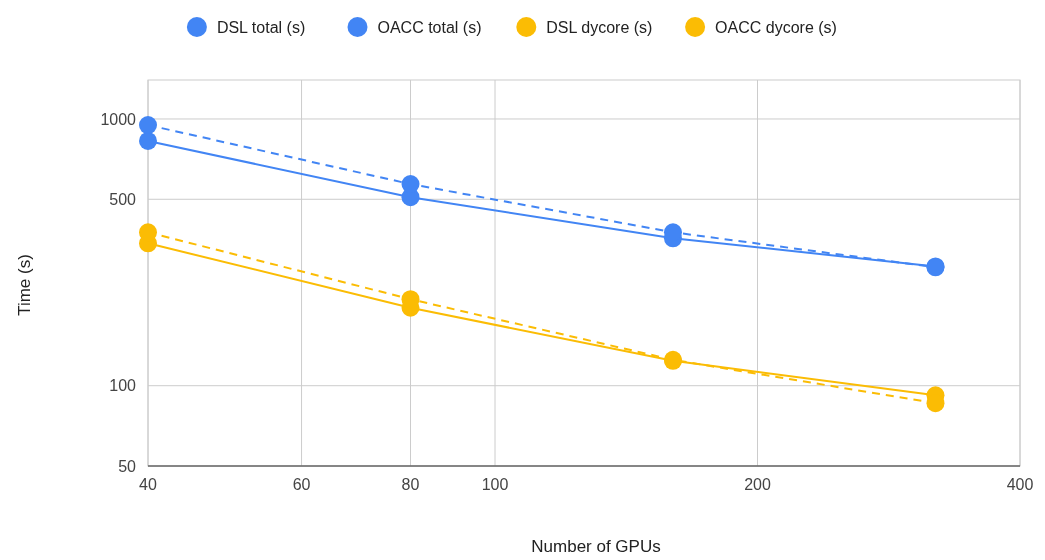 This screenshot has height=560, width=1045. What do you see at coordinates (148, 484) in the screenshot?
I see `x-tick-label: 40` at bounding box center [148, 484].